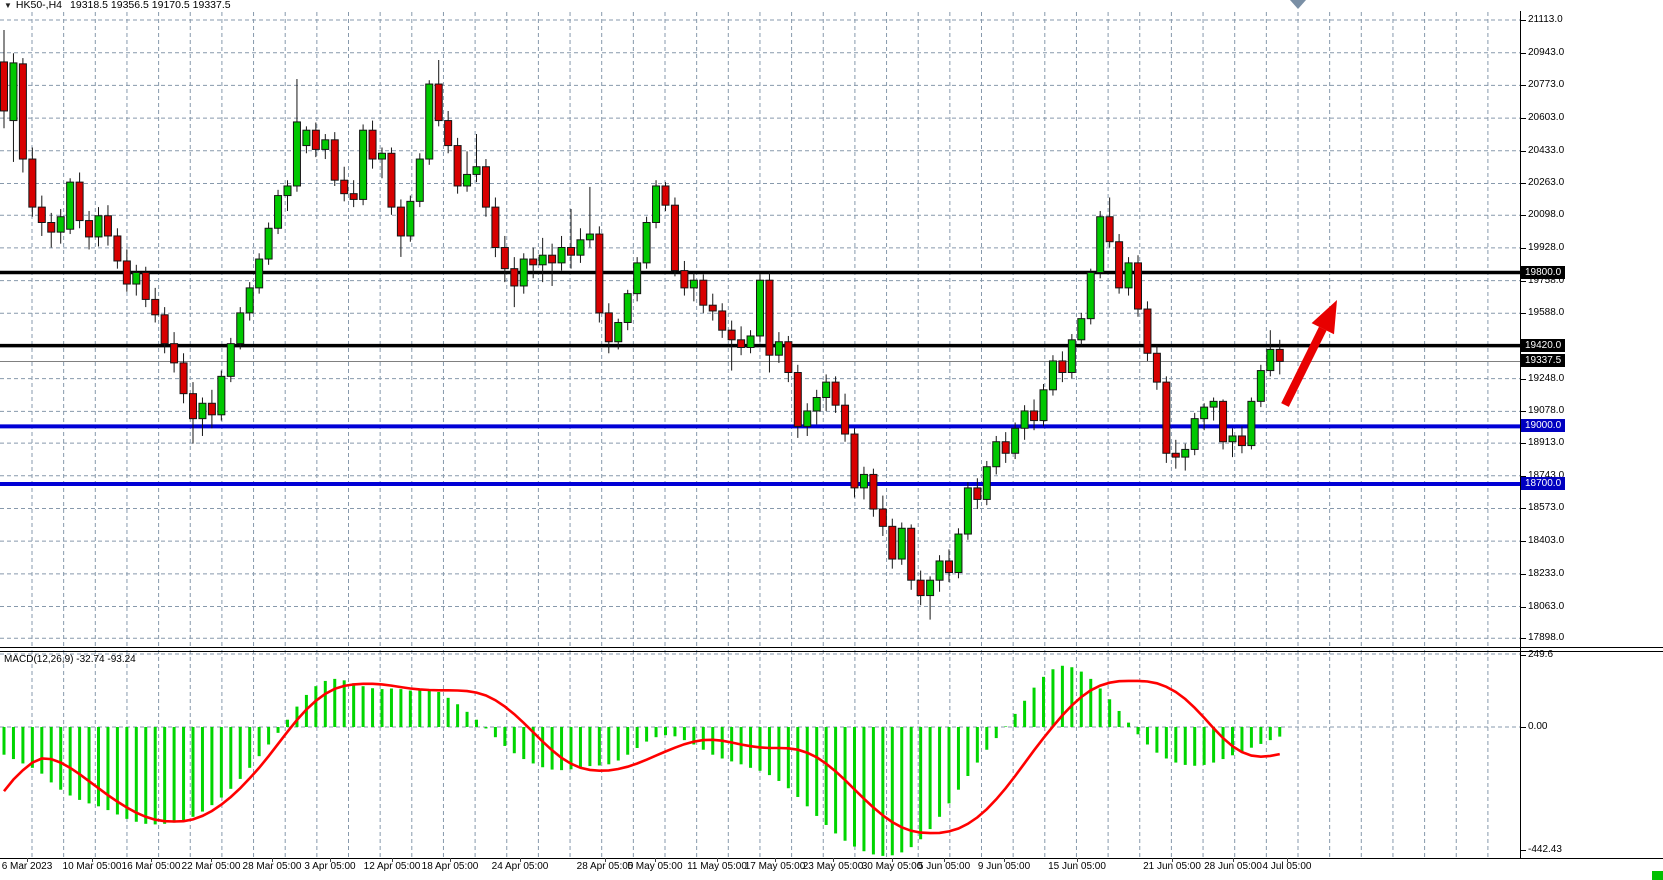 The width and height of the screenshot is (1663, 880). What do you see at coordinates (1004, 866) in the screenshot?
I see `time-axis-label: 9 Jun 05:00` at bounding box center [1004, 866].